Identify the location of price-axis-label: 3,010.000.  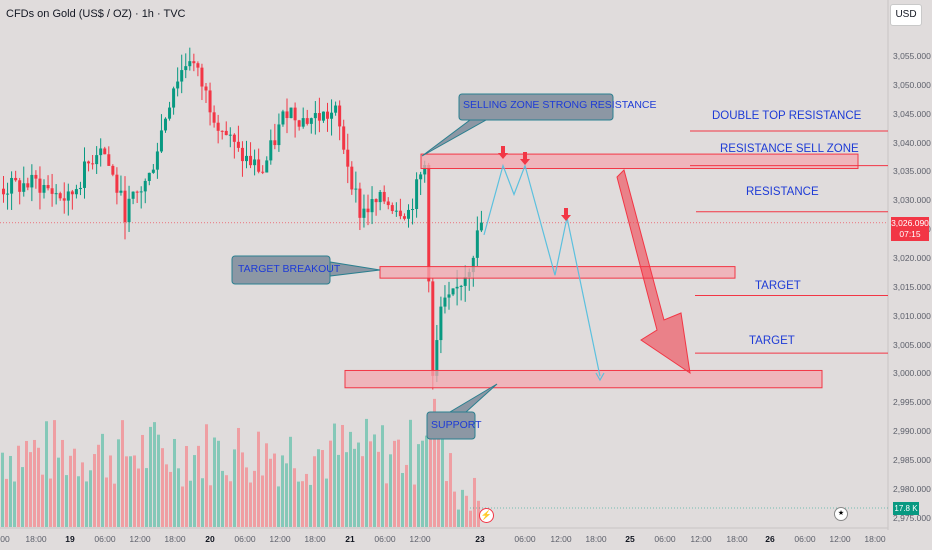
(912, 315).